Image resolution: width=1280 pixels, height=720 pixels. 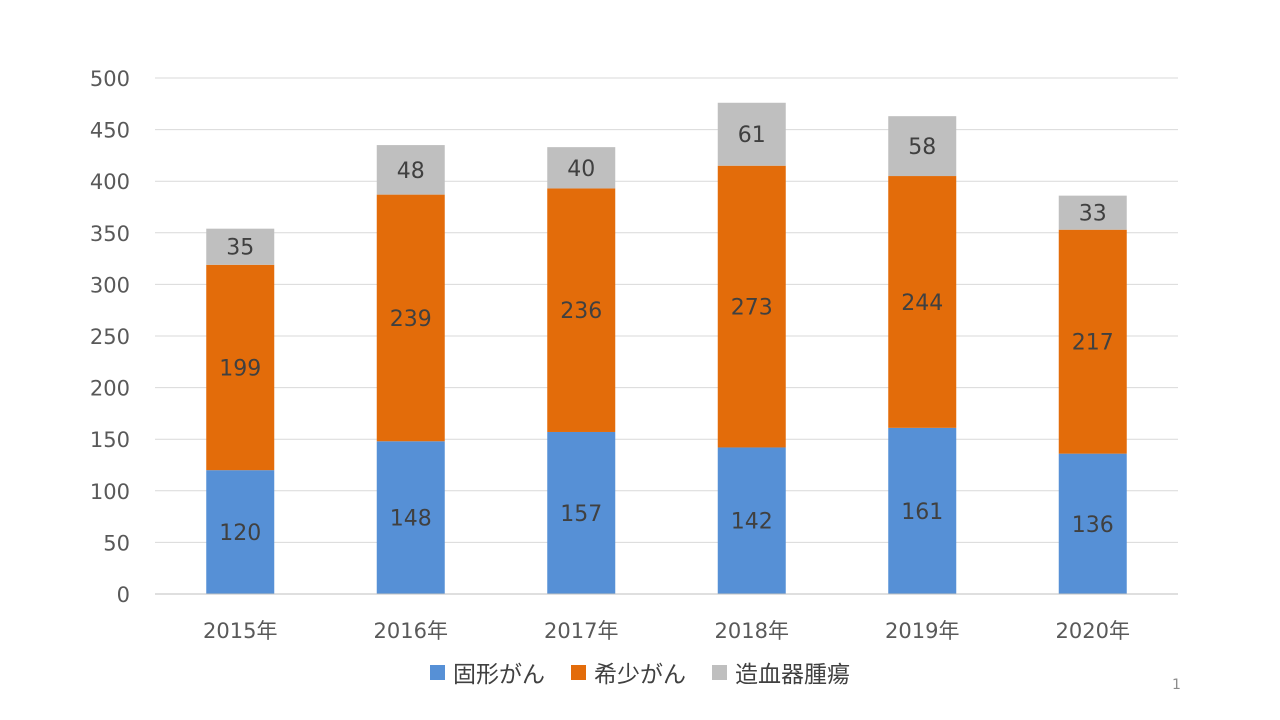 I want to click on legend-label-rare-cancer: 希少がん, so click(x=640, y=675).